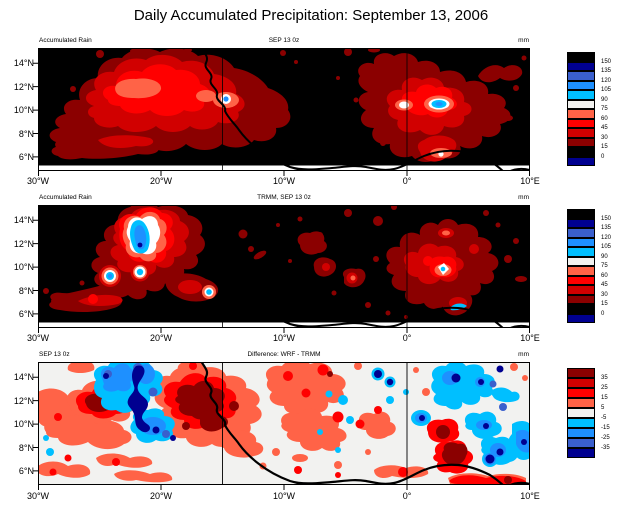  Describe the element at coordinates (226, 99) in the screenshot. I see `precip-core-west` at that location.